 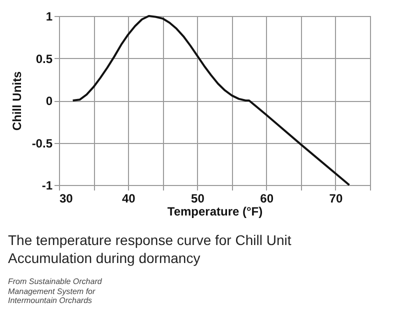 What do you see at coordinates (55, 291) in the screenshot?
I see `text: From Sustainable Orchard Management System for Intermountain Orchards` at bounding box center [55, 291].